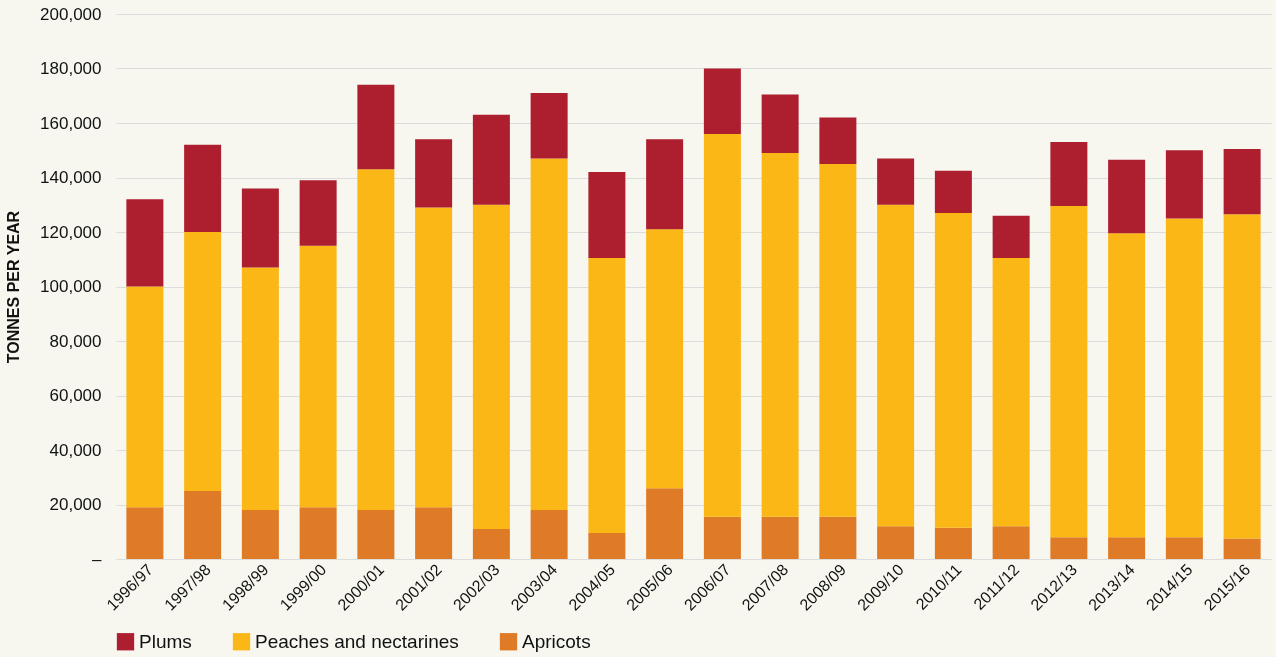 This screenshot has width=1276, height=657. What do you see at coordinates (97, 559) in the screenshot?
I see `y-tick-label: –` at bounding box center [97, 559].